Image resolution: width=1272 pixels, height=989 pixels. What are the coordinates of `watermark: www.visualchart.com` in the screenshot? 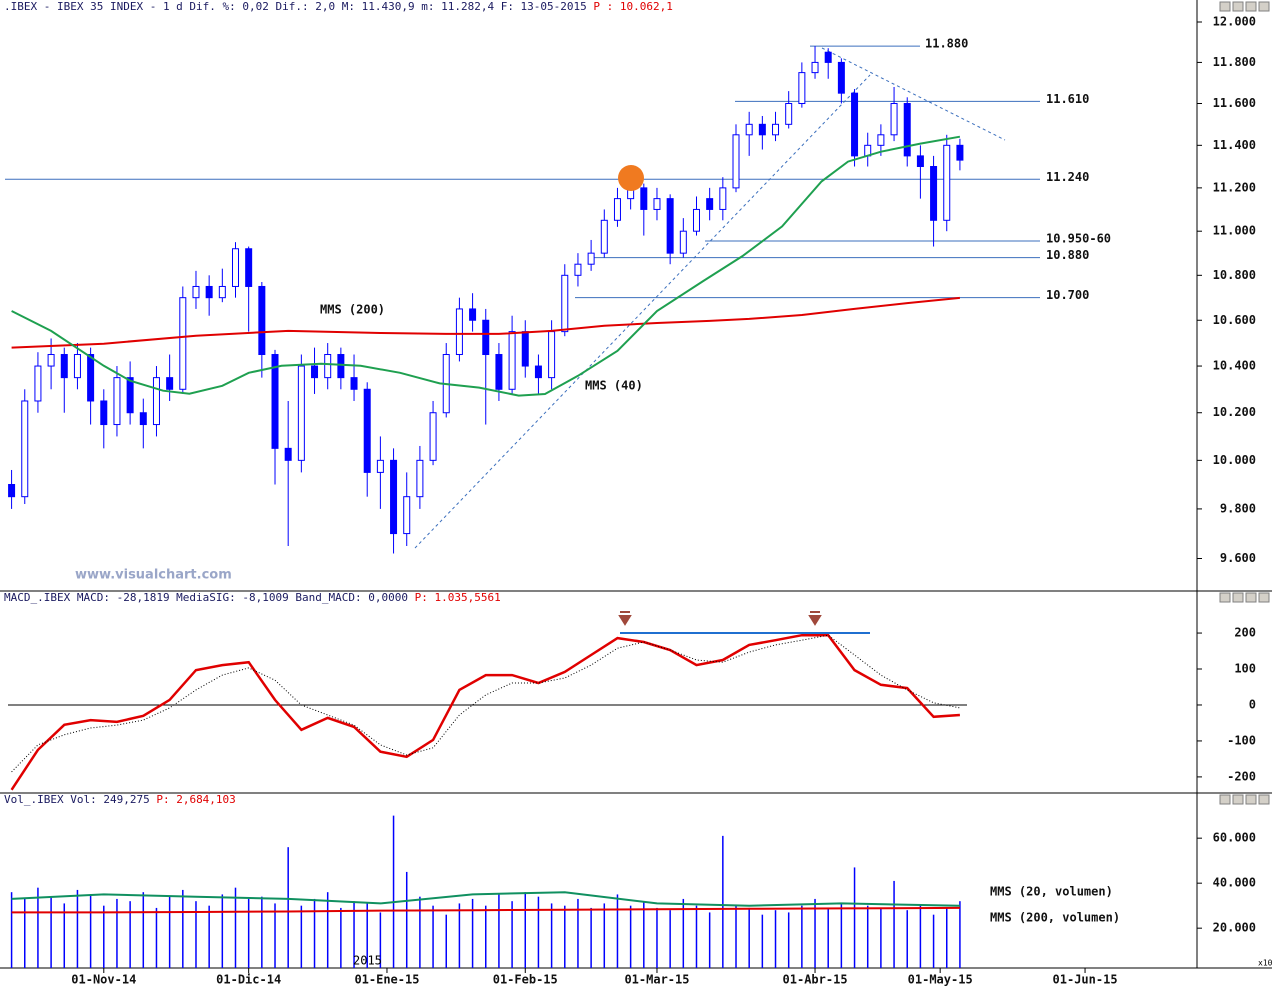 It's located at (153, 575).